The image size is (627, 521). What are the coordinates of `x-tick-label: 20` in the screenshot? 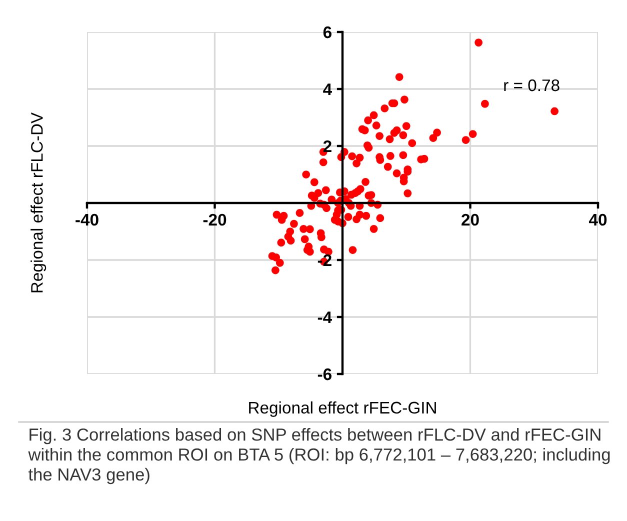 It's located at (470, 220).